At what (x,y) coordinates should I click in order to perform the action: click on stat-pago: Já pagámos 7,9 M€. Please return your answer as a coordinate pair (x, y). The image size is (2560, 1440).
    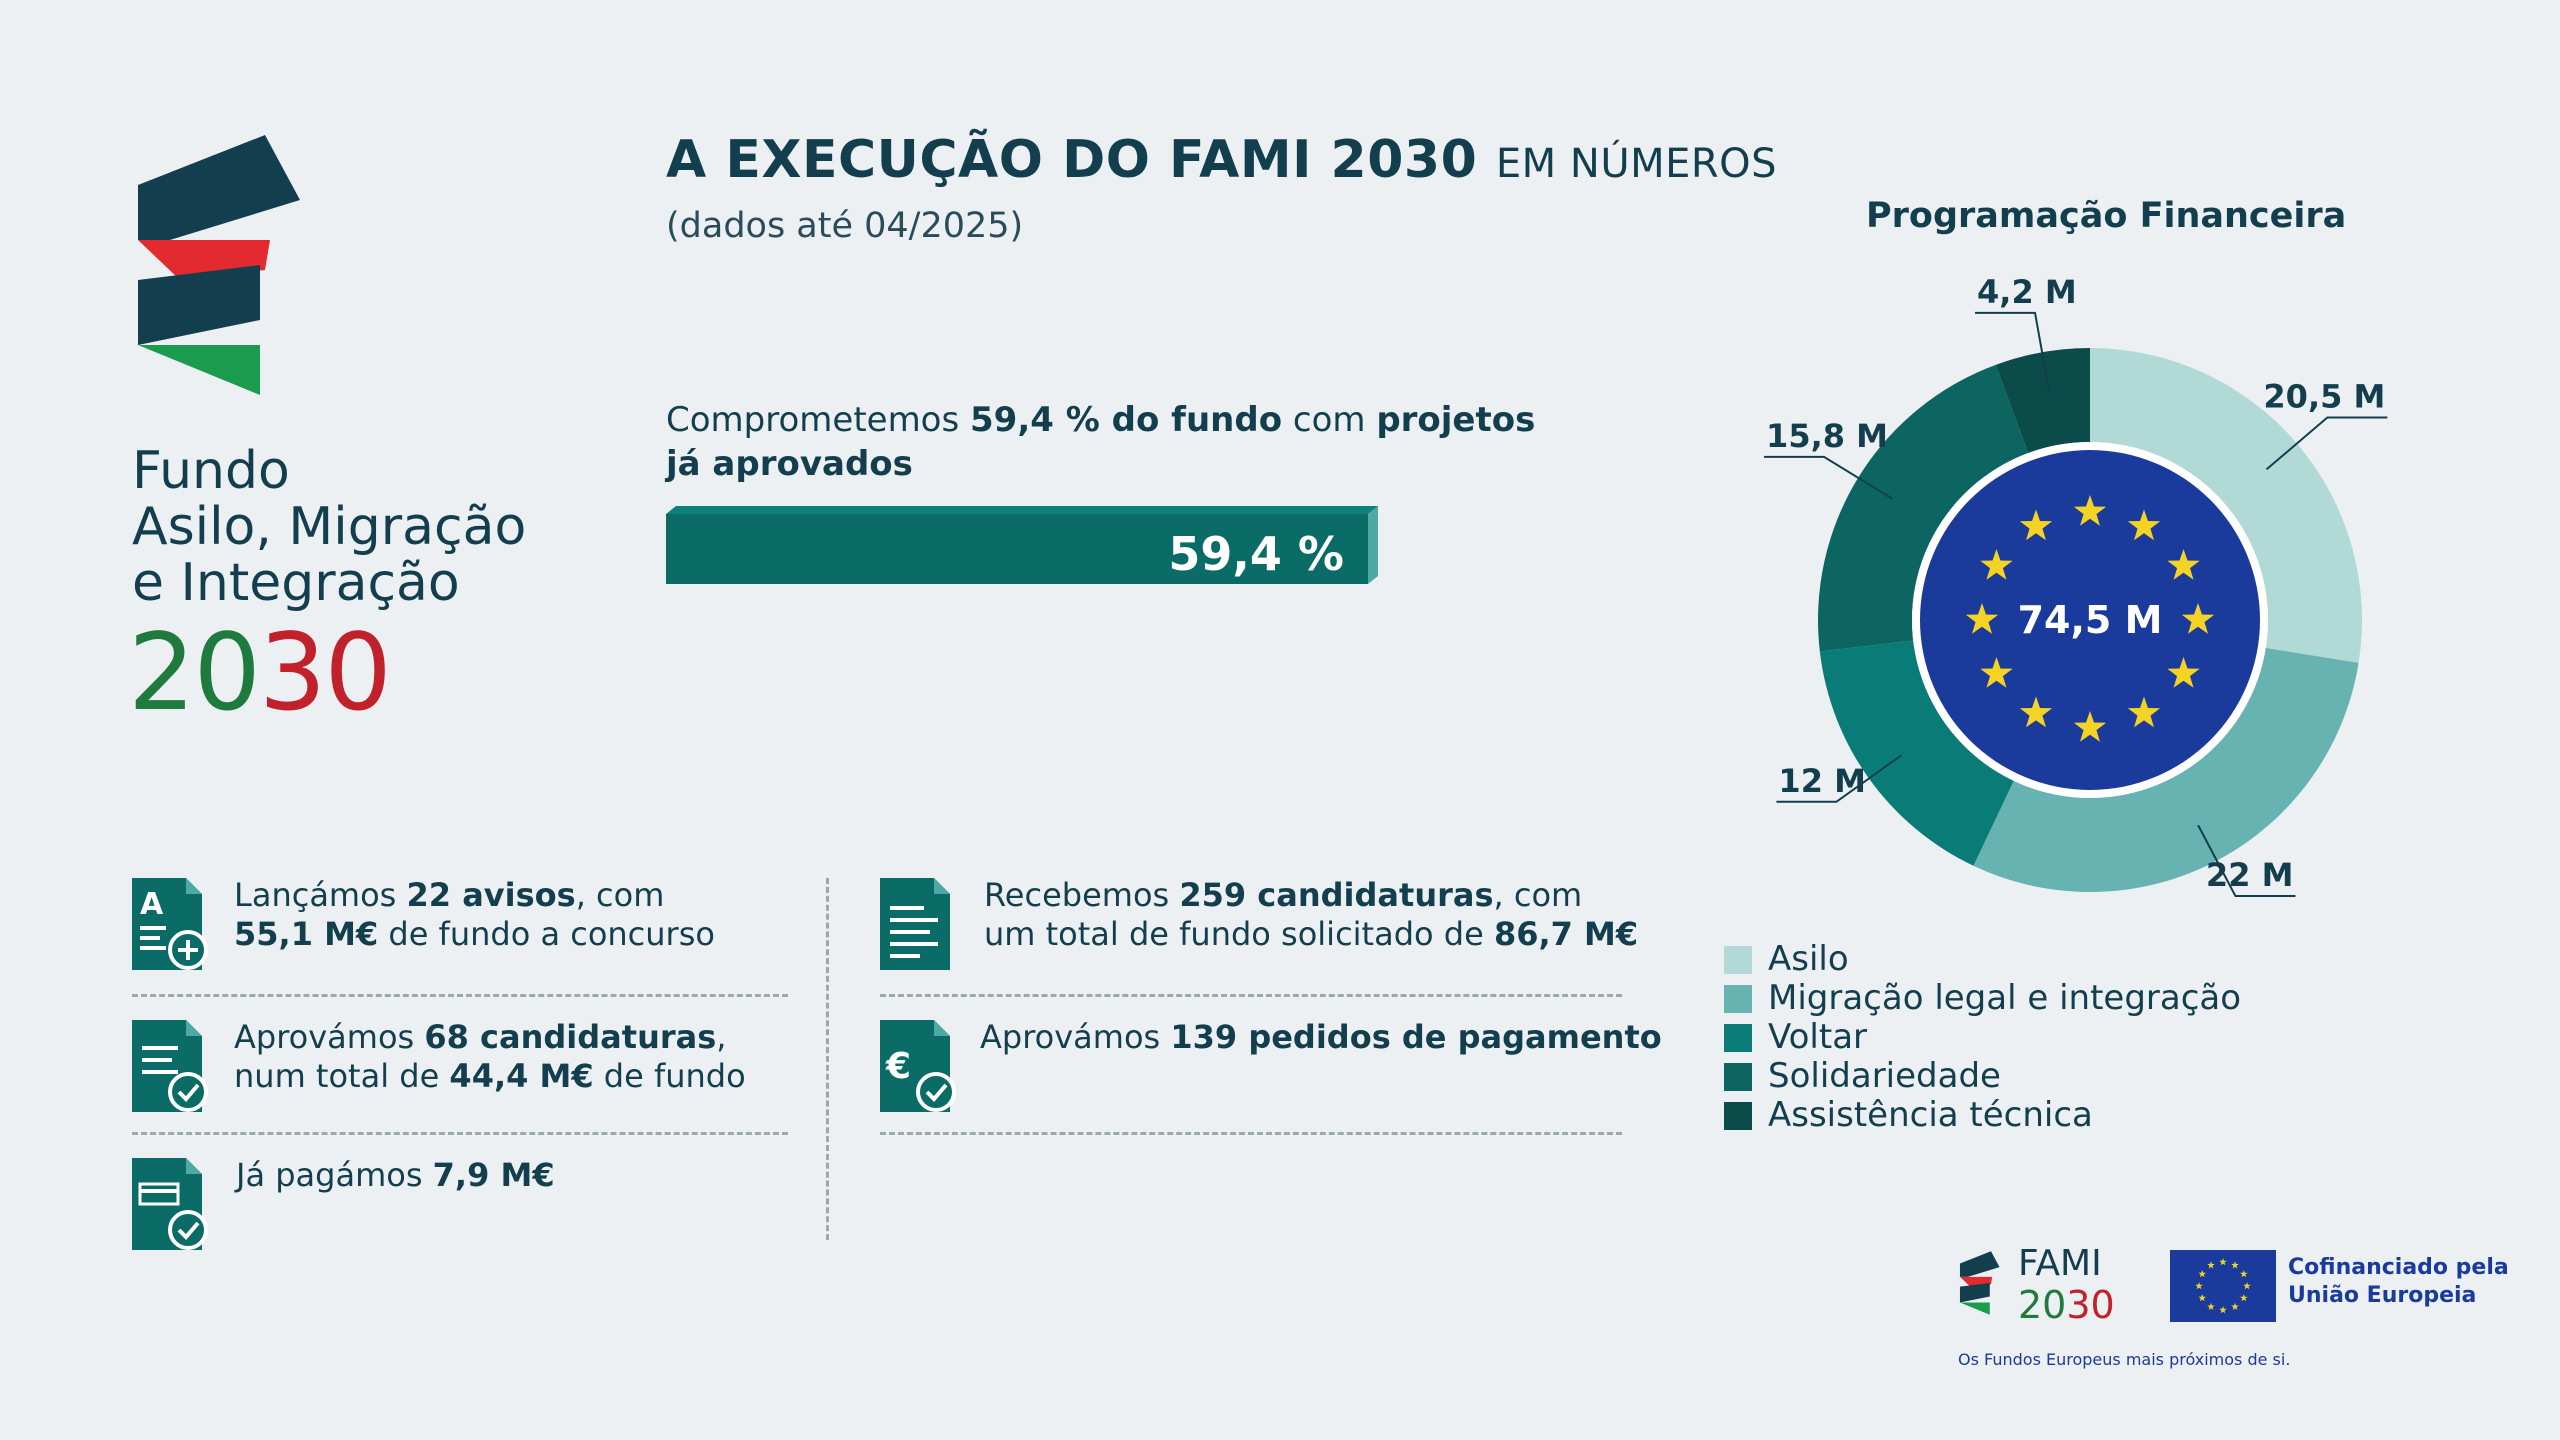
    Looking at the image, I should click on (395, 1175).